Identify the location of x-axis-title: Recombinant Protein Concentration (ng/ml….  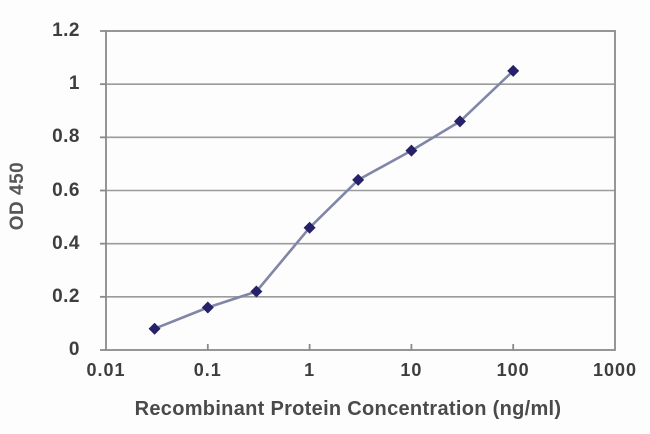
(348, 409).